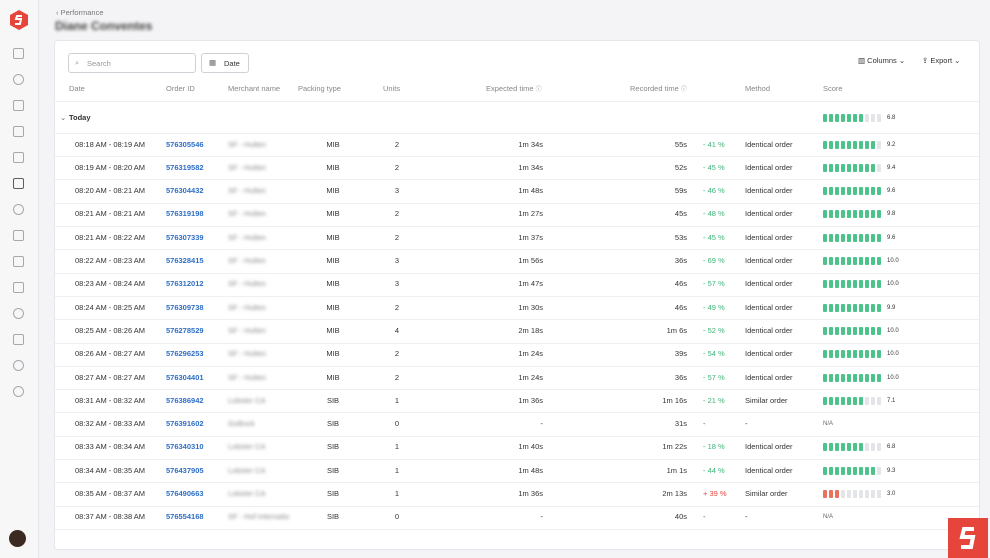  Describe the element at coordinates (891, 447) in the screenshot. I see `score-value: 6.8` at that location.